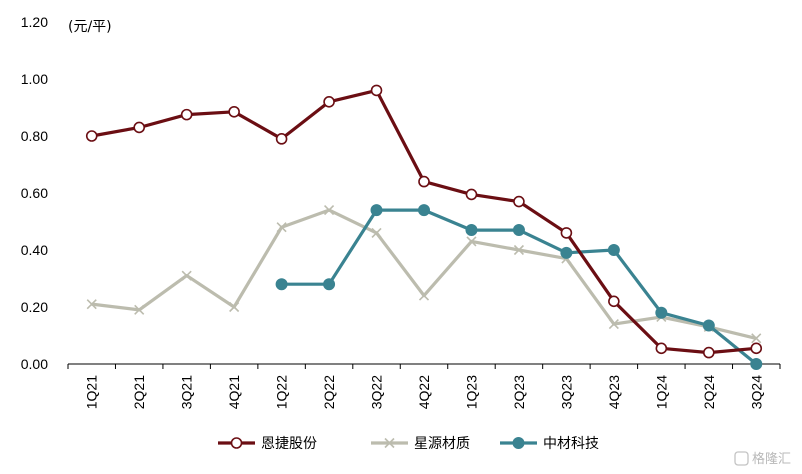  I want to click on y-tick-labels: 0.00 0.20 0.40 0.60 0.80 1.00 1.20, so click(34, 193).